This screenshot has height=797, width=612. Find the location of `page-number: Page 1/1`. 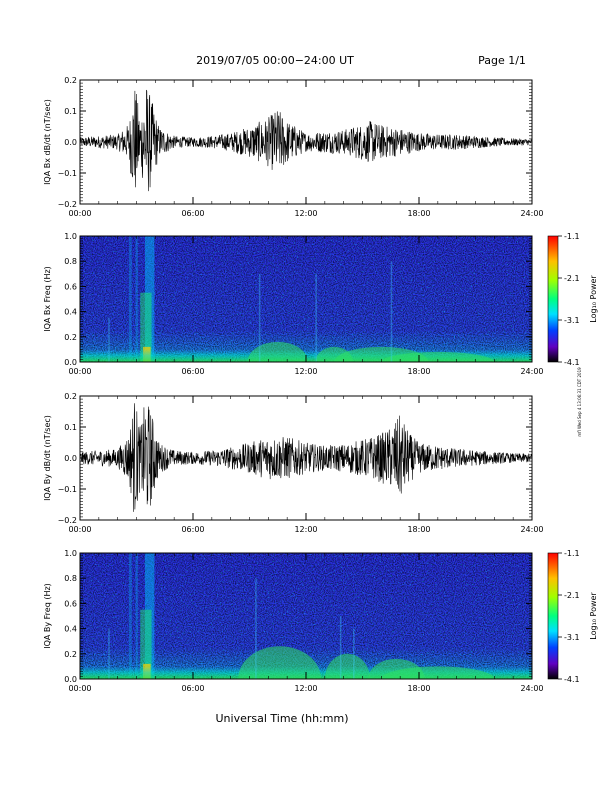

page-number: Page 1/1 is located at coordinates (502, 60).